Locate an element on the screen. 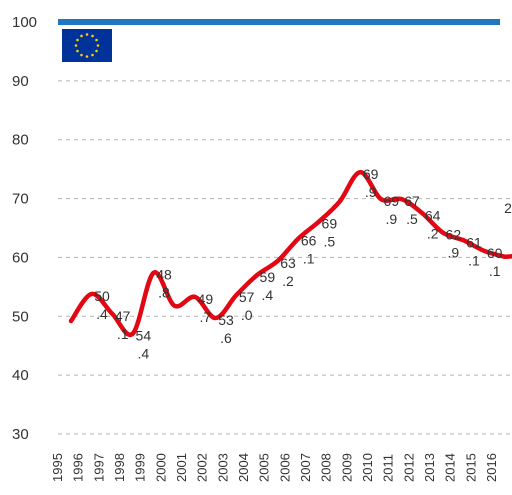 This screenshot has height=495, width=512. x-tick-label: 2005 is located at coordinates (264, 467).